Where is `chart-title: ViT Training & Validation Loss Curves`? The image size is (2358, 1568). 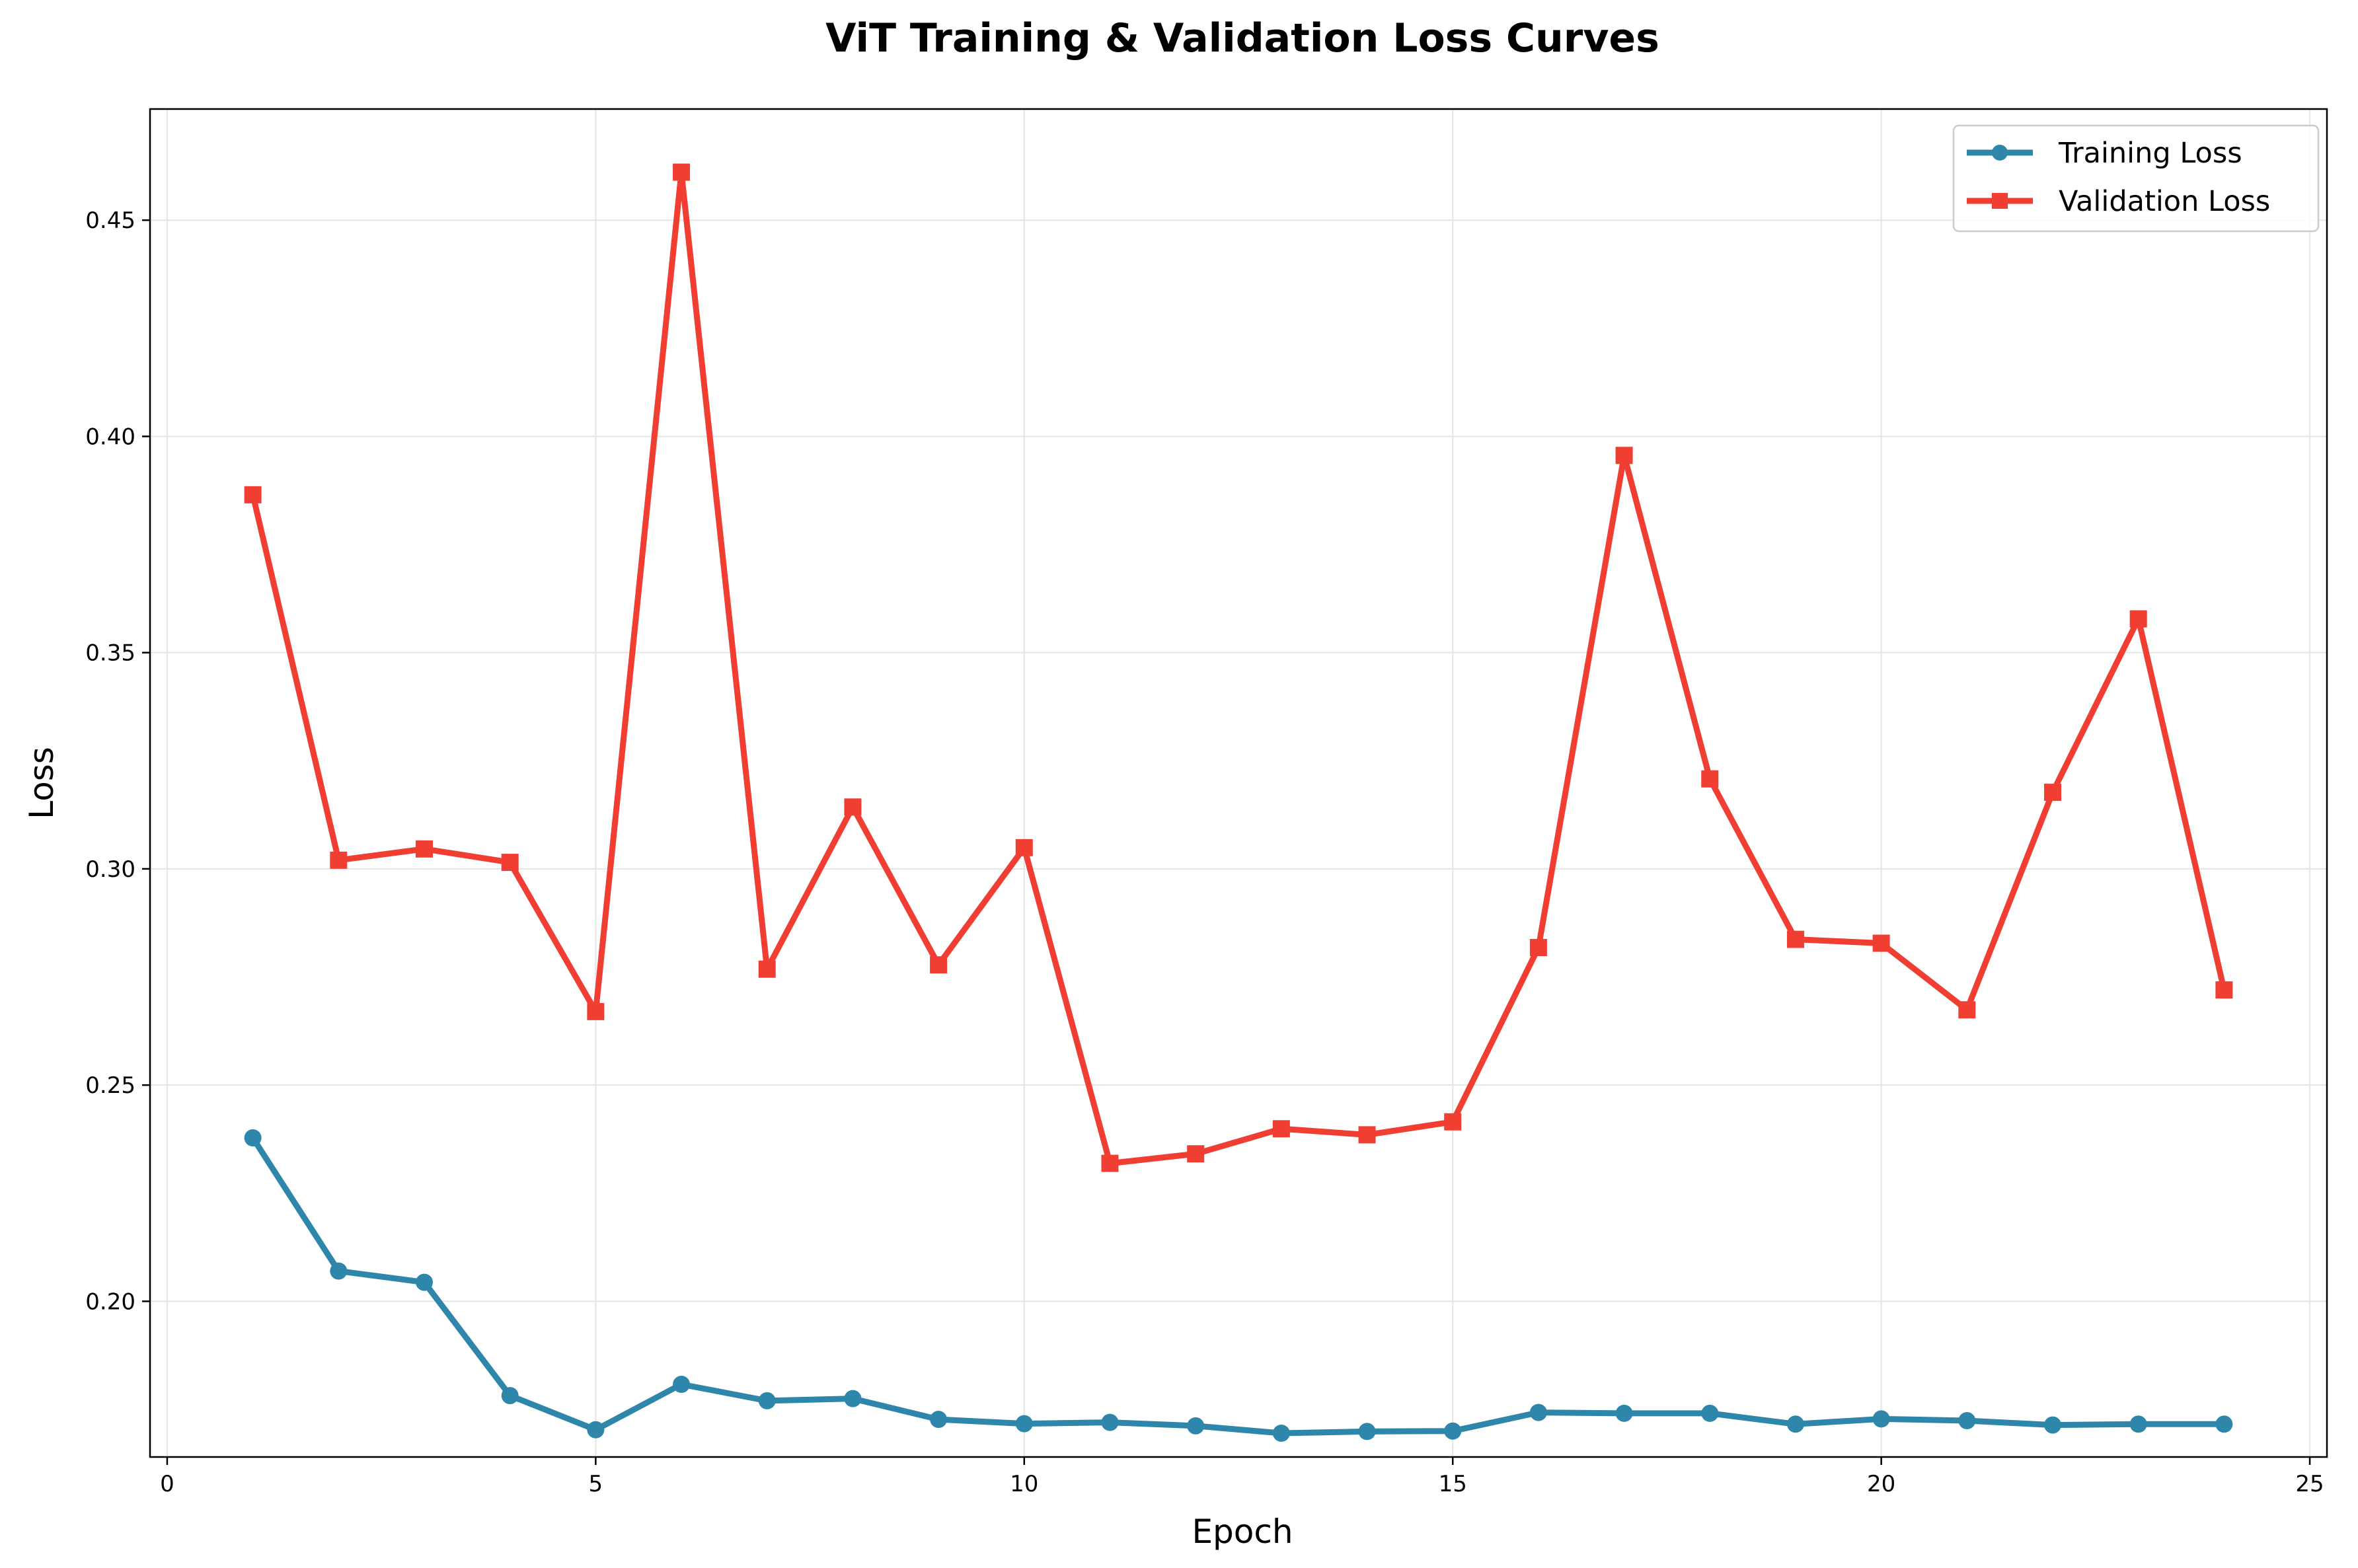 chart-title: ViT Training & Validation Loss Curves is located at coordinates (1242, 38).